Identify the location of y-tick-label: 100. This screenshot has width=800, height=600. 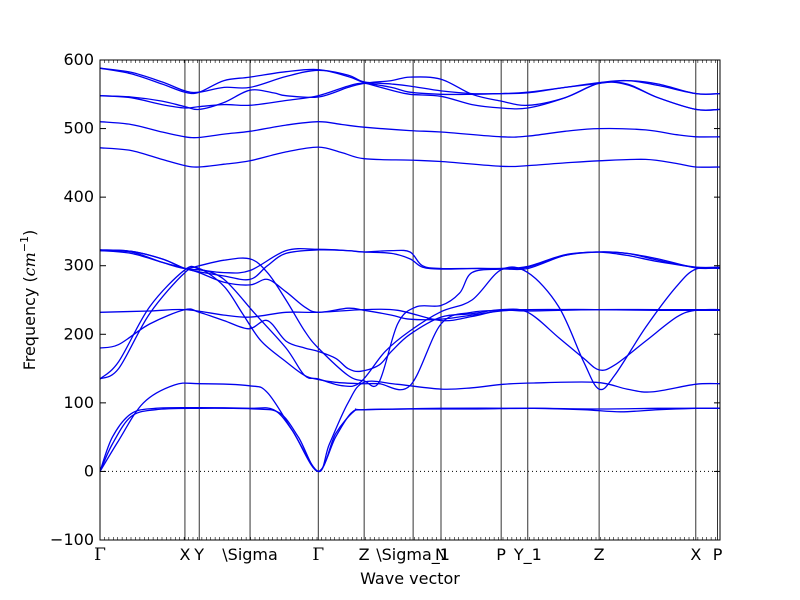
(78, 402).